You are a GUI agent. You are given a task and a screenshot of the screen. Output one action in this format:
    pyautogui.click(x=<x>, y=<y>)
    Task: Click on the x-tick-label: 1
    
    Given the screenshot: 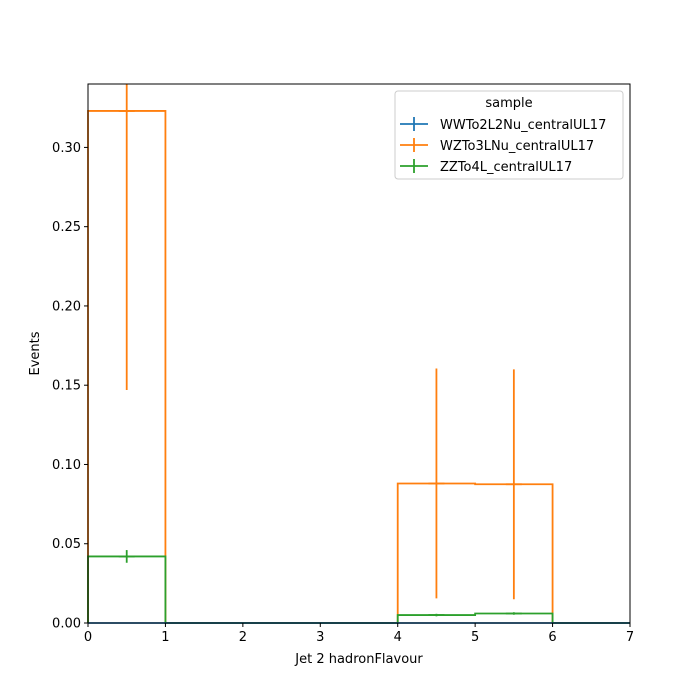 What is the action you would take?
    pyautogui.click(x=165, y=637)
    